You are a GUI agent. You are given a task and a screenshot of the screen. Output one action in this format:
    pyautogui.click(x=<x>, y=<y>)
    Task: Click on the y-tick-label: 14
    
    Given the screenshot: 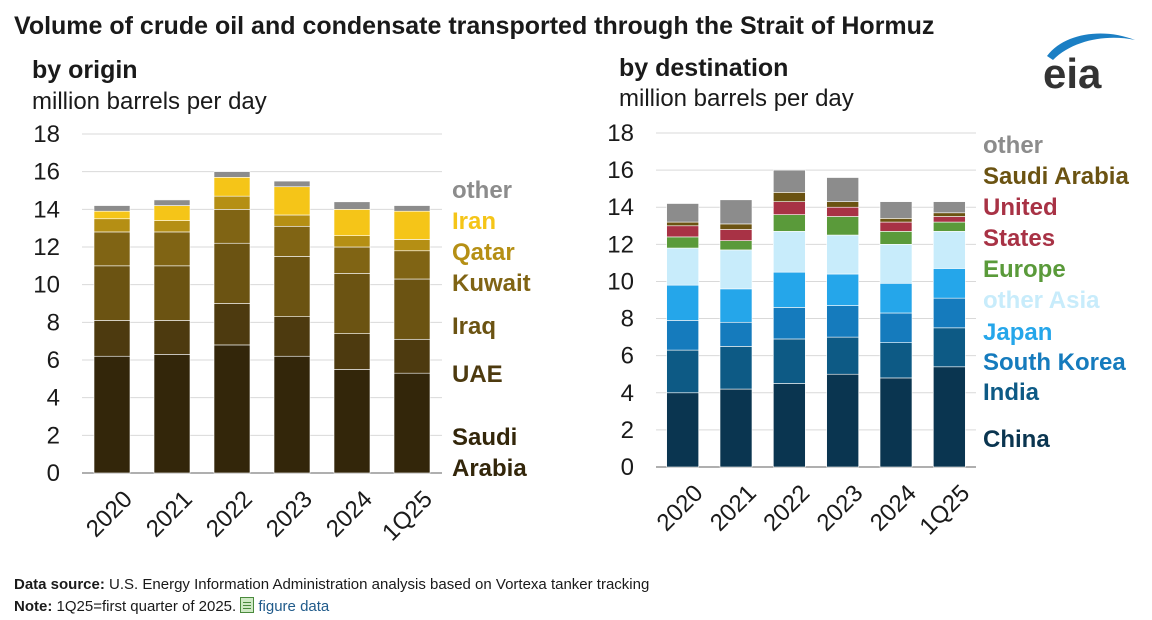 What is the action you would take?
    pyautogui.click(x=620, y=207)
    